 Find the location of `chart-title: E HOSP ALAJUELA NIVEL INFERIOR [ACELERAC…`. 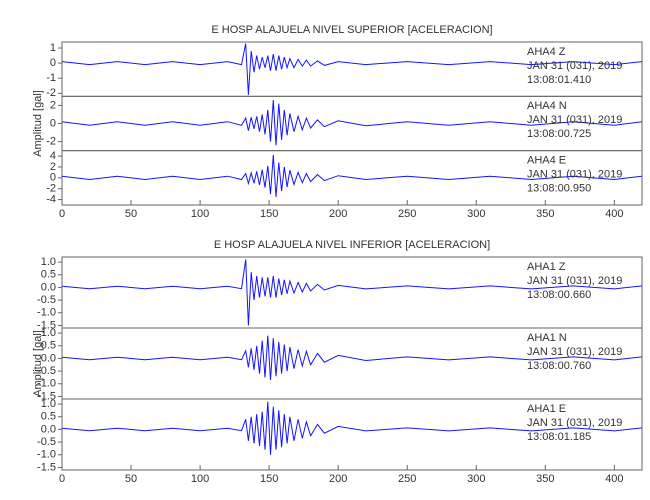

chart-title: E HOSP ALAJUELA NIVEL INFERIOR [ACELERAC… is located at coordinates (352, 245).